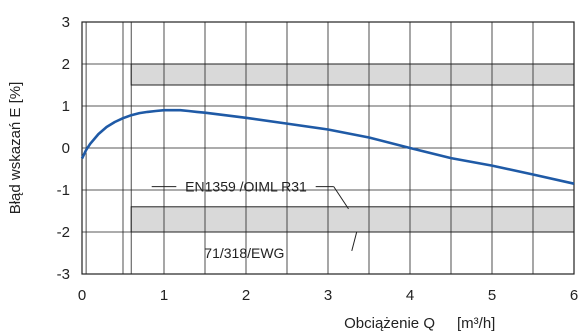 The width and height of the screenshot is (580, 334). I want to click on x-tick-label: 1, so click(164, 295).